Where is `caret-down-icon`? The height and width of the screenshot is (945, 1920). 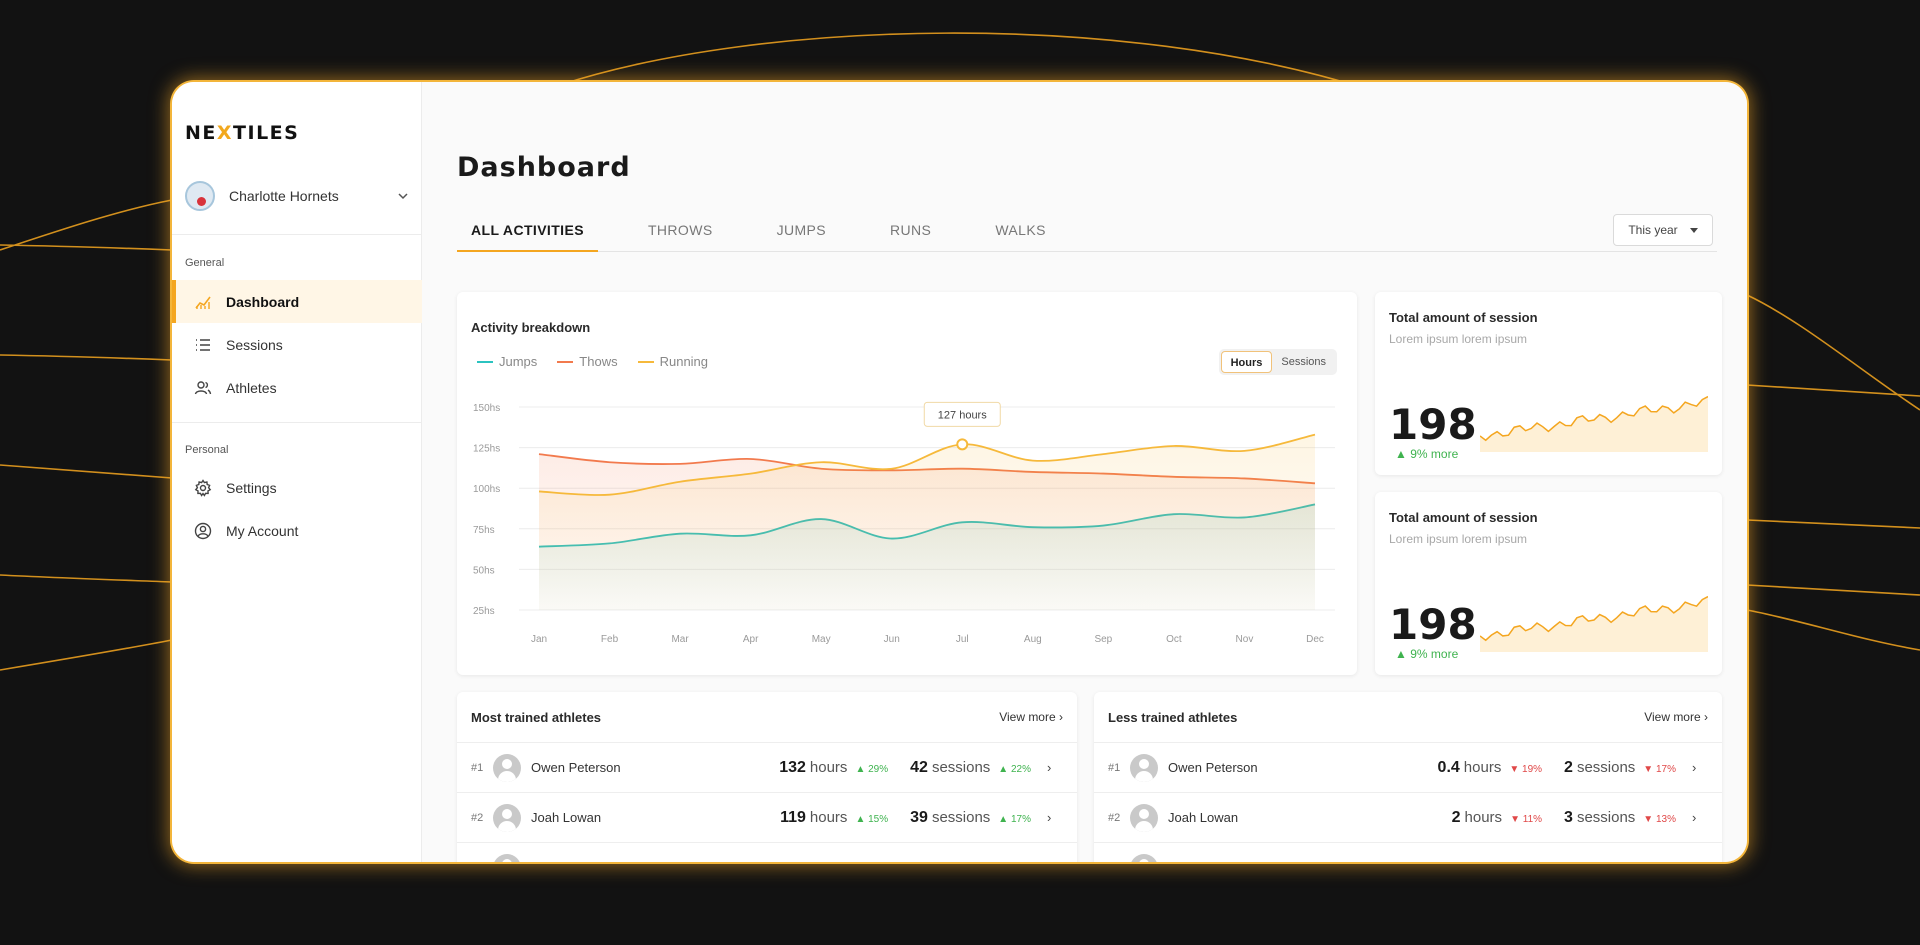
caret-down-icon is located at coordinates (1693, 230).